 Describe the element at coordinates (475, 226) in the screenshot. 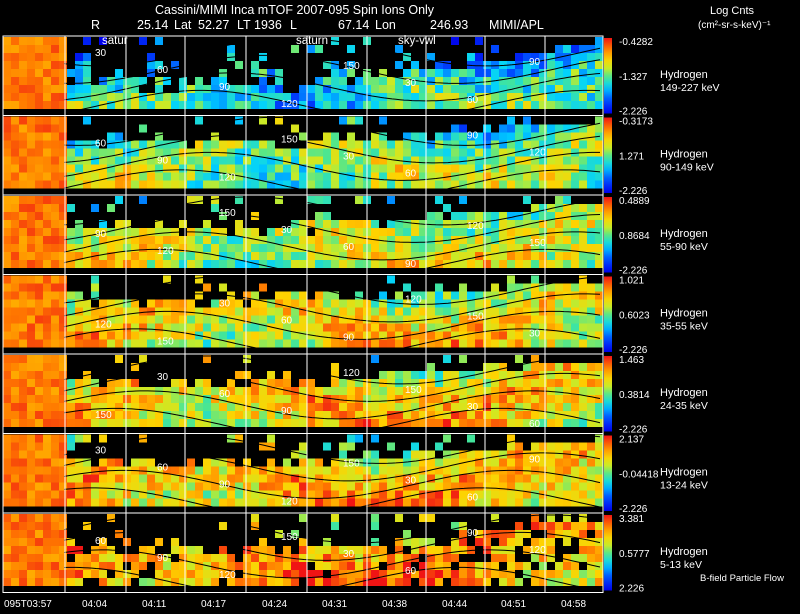

I see `contour-label: 120` at that location.